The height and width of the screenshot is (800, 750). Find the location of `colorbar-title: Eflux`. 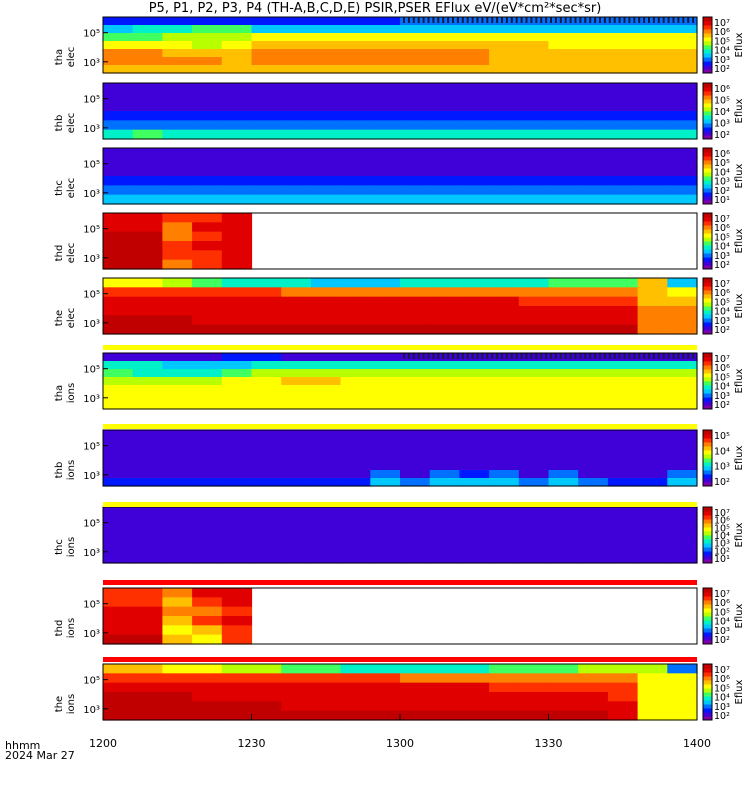

colorbar-title: Eflux is located at coordinates (739, 175).